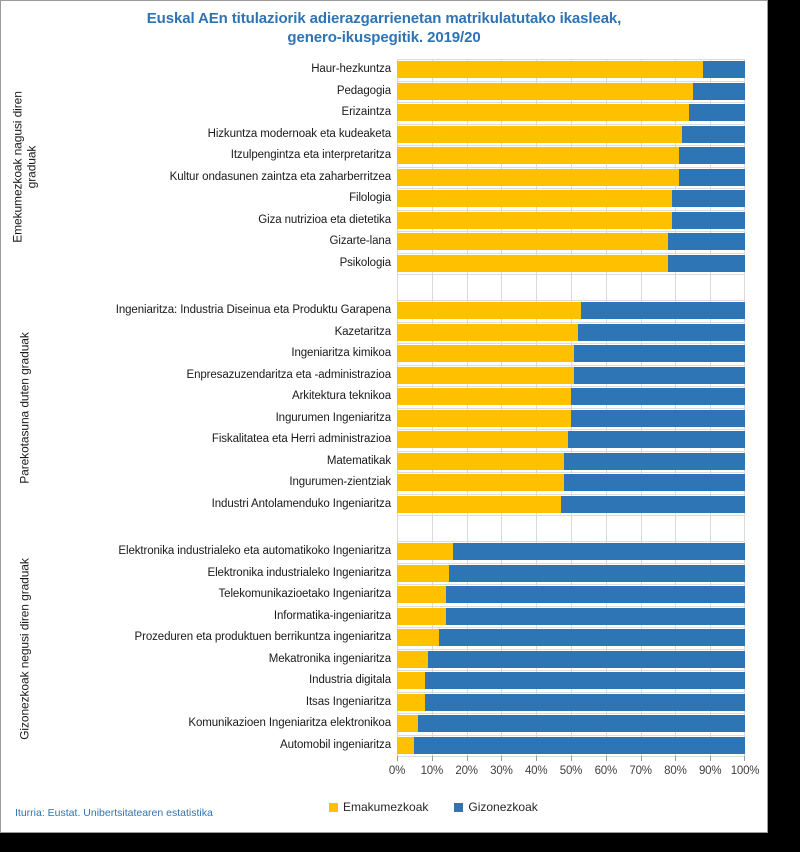  Describe the element at coordinates (710, 771) in the screenshot. I see `x-axis-tick-label: 90%` at that location.